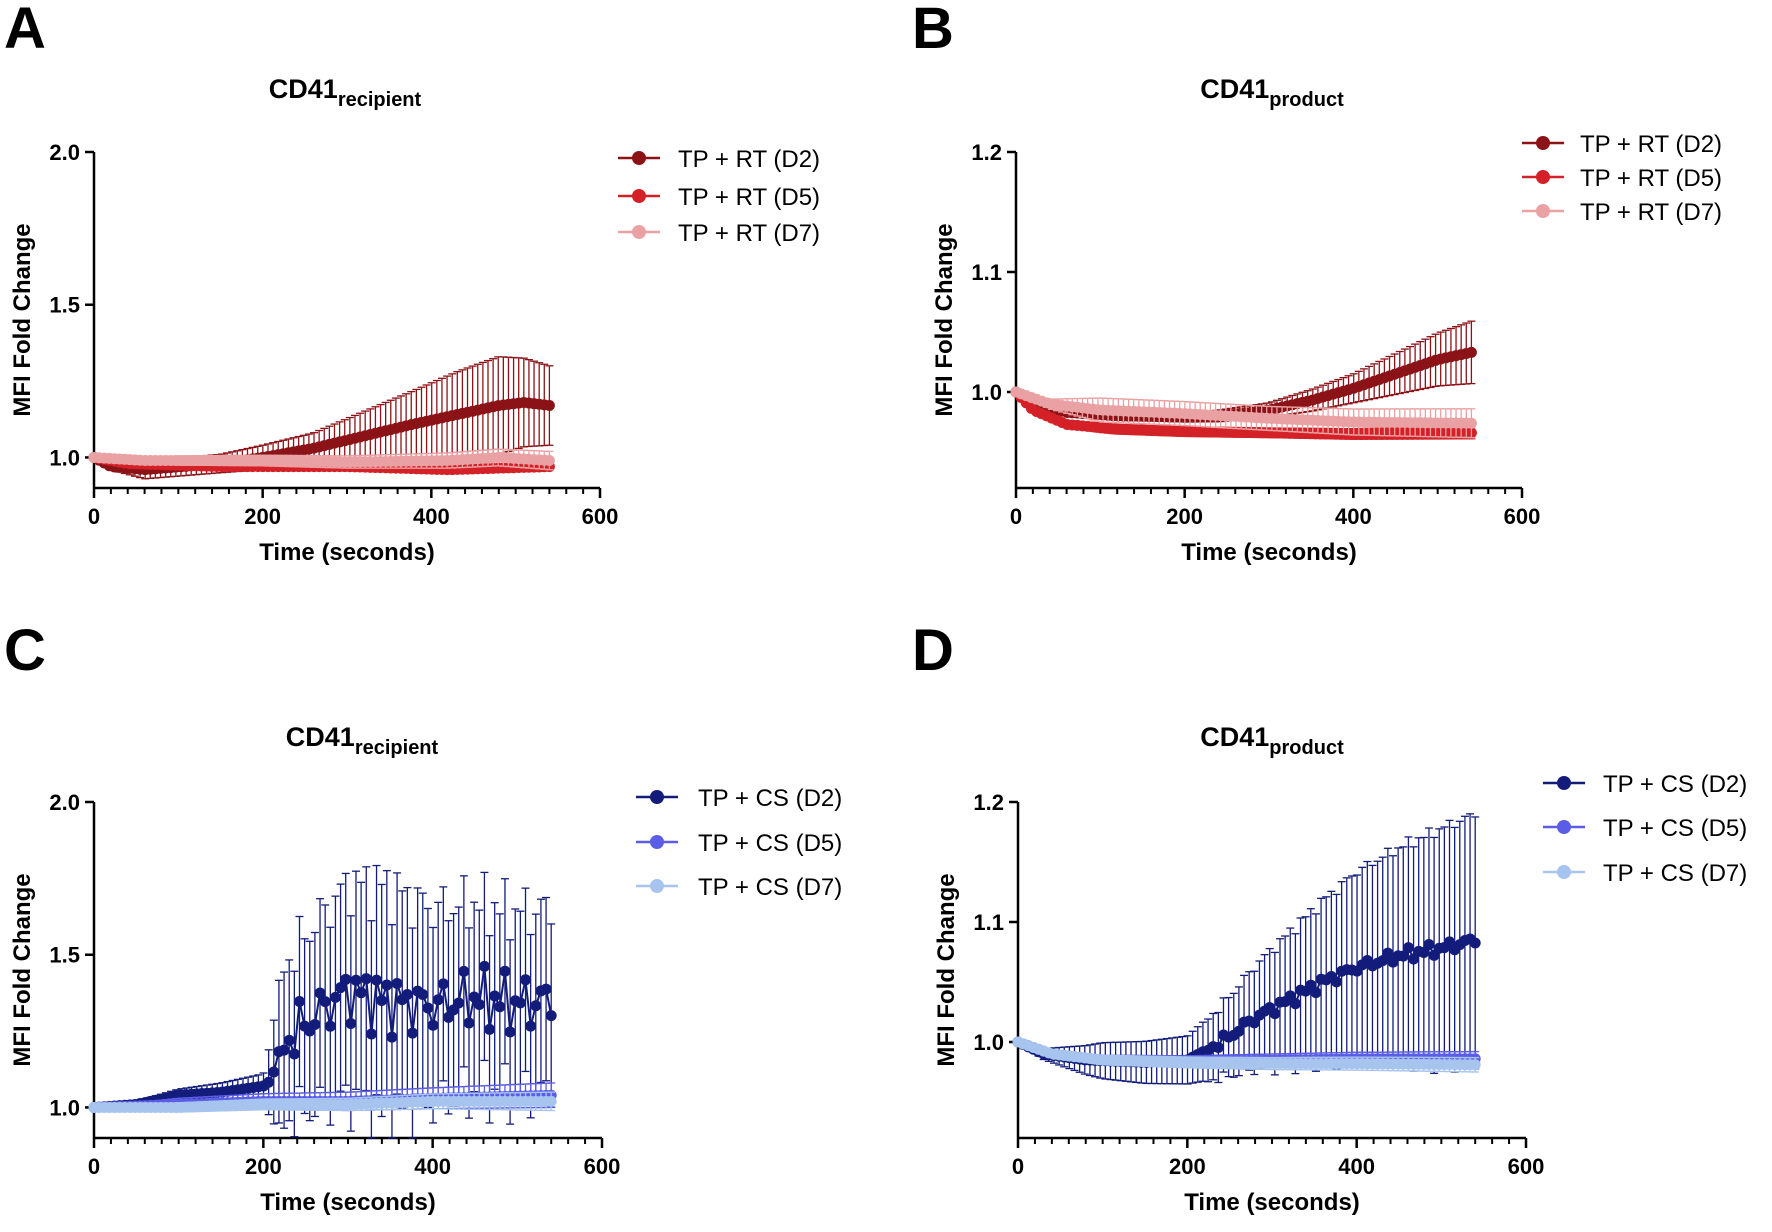 The image size is (1772, 1232). What do you see at coordinates (1645, 784) in the screenshot?
I see `legend-item-1: TP + CS (D2)` at bounding box center [1645, 784].